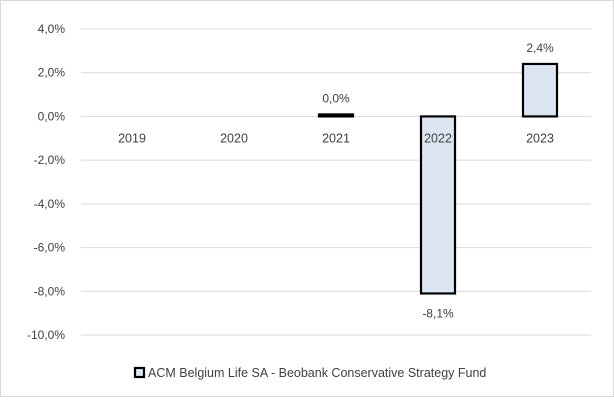 The width and height of the screenshot is (614, 403). Describe the element at coordinates (234, 138) in the screenshot. I see `x-tick-label: 2020` at that location.